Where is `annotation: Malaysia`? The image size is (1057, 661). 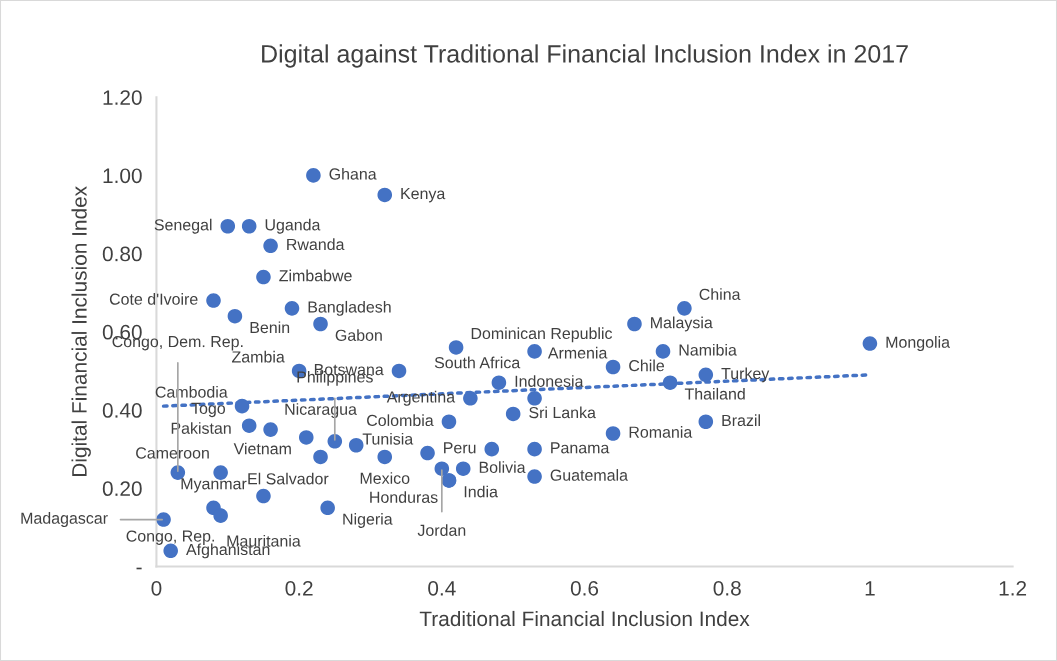
annotation: Malaysia is located at coordinates (682, 324).